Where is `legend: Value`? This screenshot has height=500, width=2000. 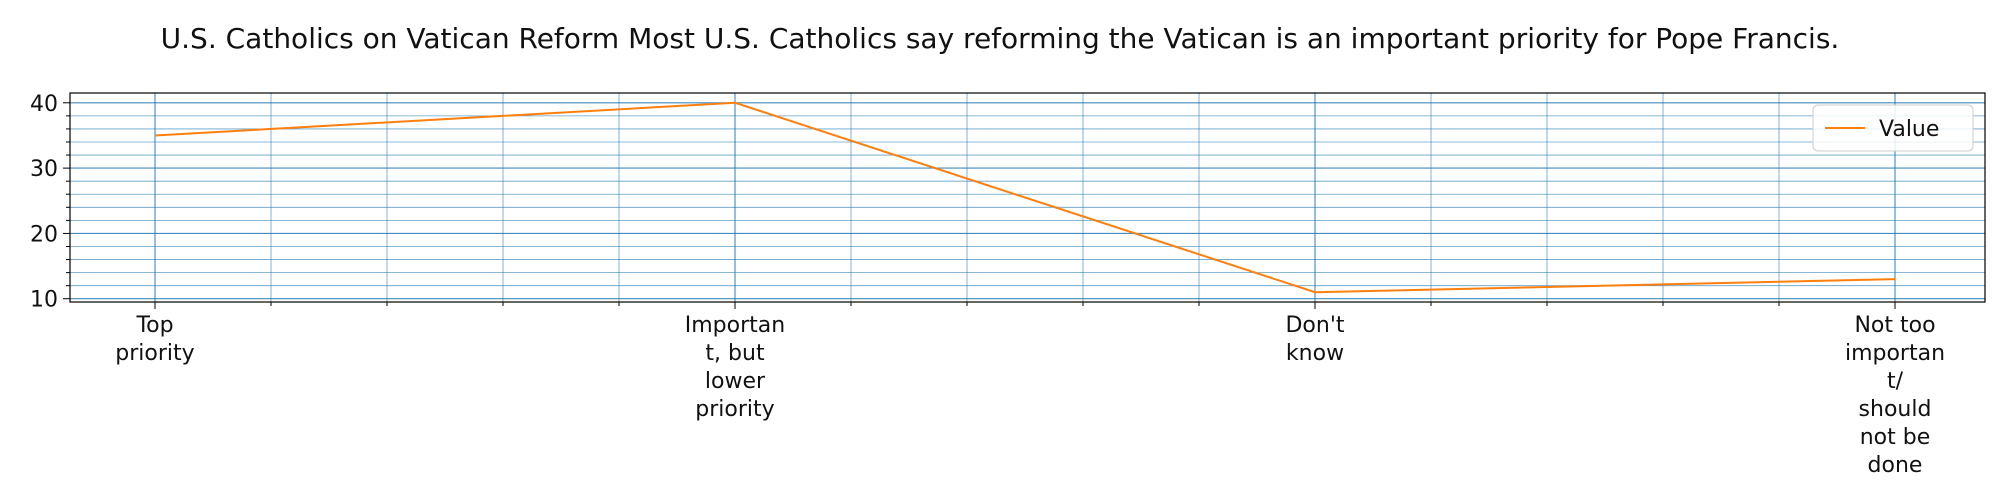
legend: Value is located at coordinates (1893, 128).